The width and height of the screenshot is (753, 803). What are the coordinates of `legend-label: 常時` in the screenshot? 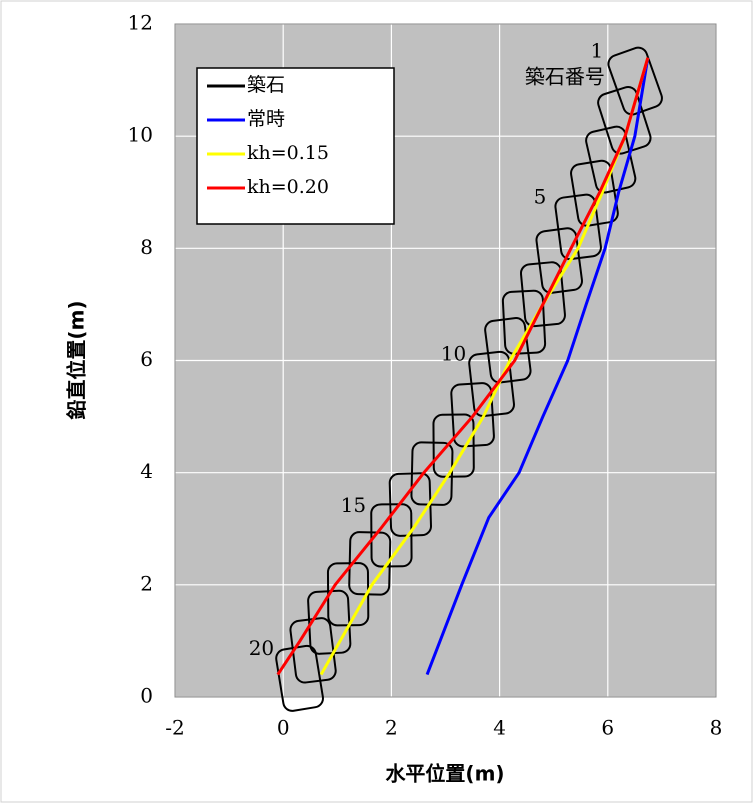 It's located at (266, 119).